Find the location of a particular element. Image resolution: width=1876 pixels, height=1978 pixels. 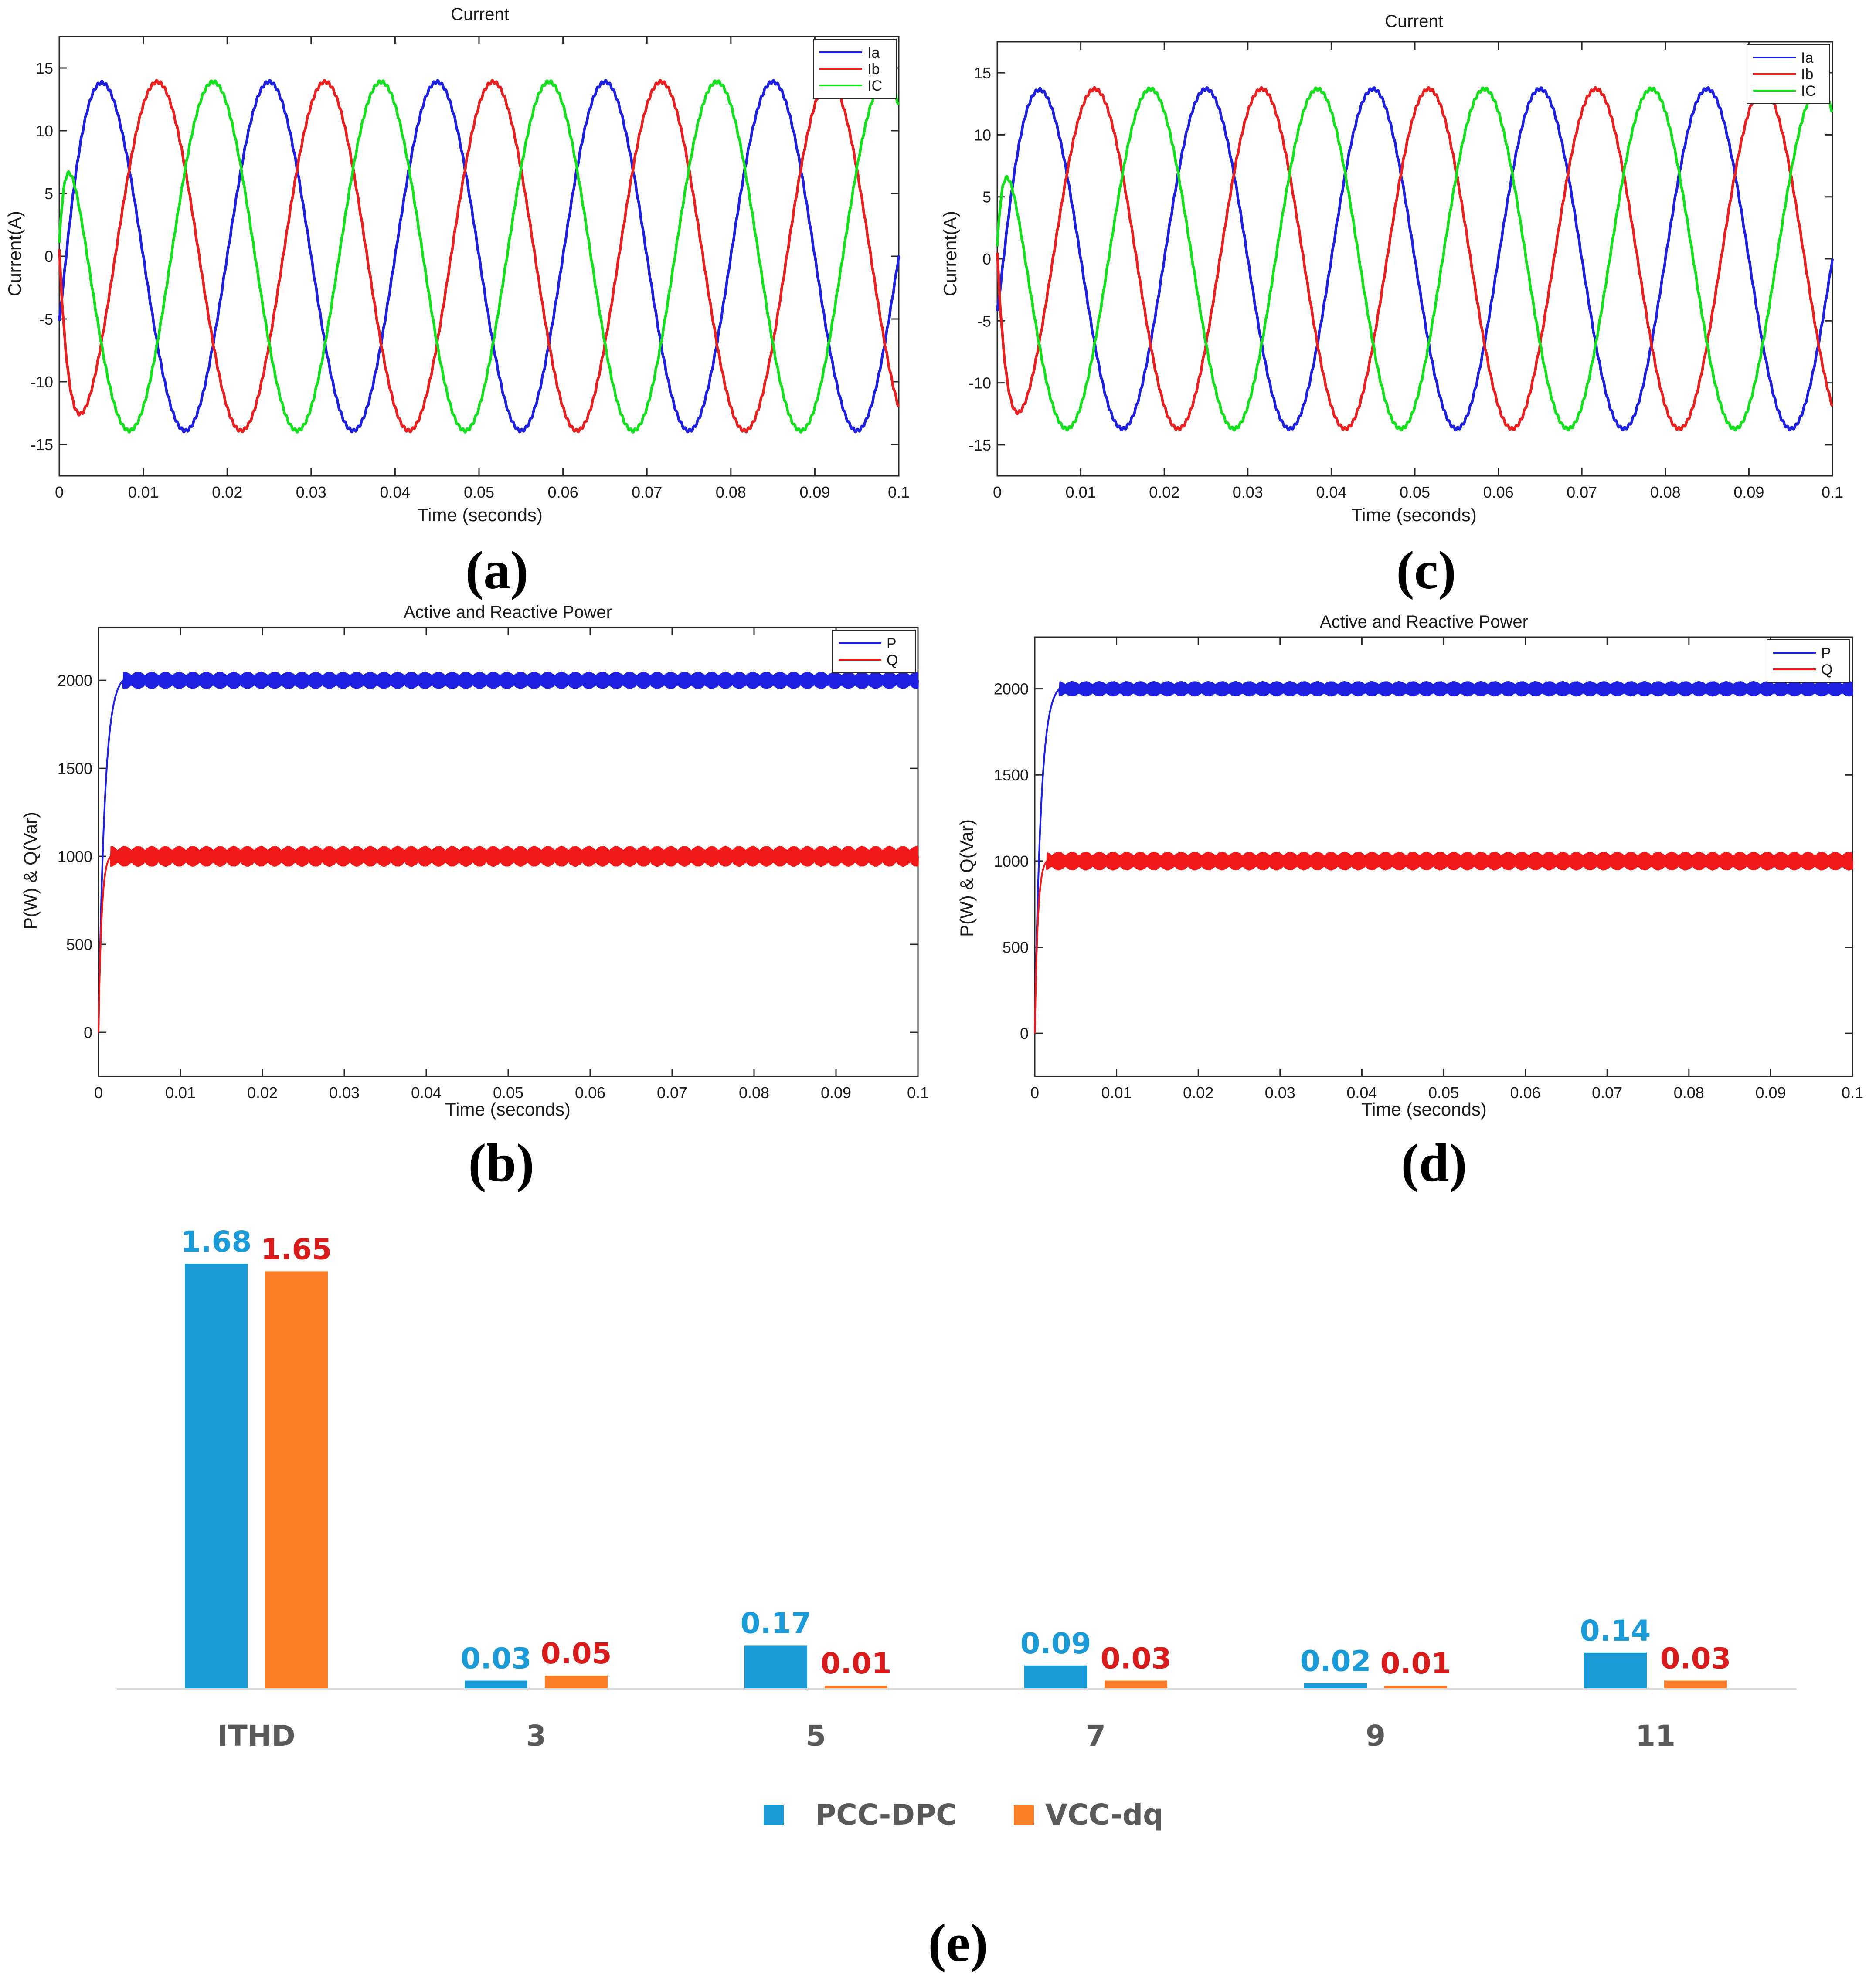

panel-c-legend-label-ia: Ia is located at coordinates (1807, 58).